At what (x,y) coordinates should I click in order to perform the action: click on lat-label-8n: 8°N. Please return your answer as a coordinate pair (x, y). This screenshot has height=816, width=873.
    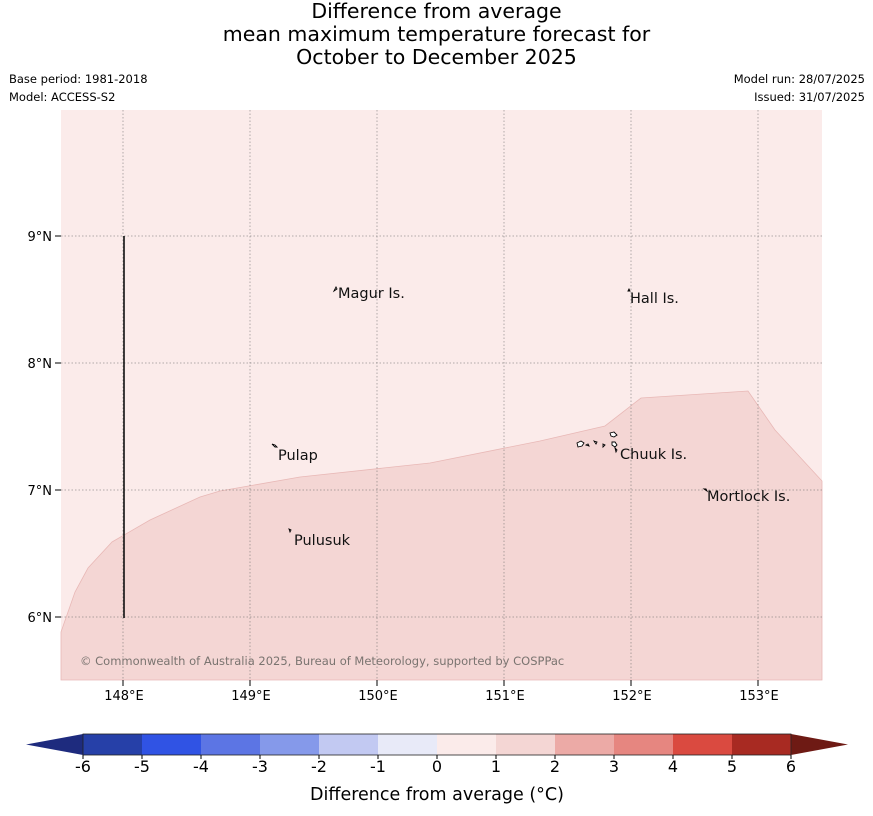
    Looking at the image, I should click on (40, 364).